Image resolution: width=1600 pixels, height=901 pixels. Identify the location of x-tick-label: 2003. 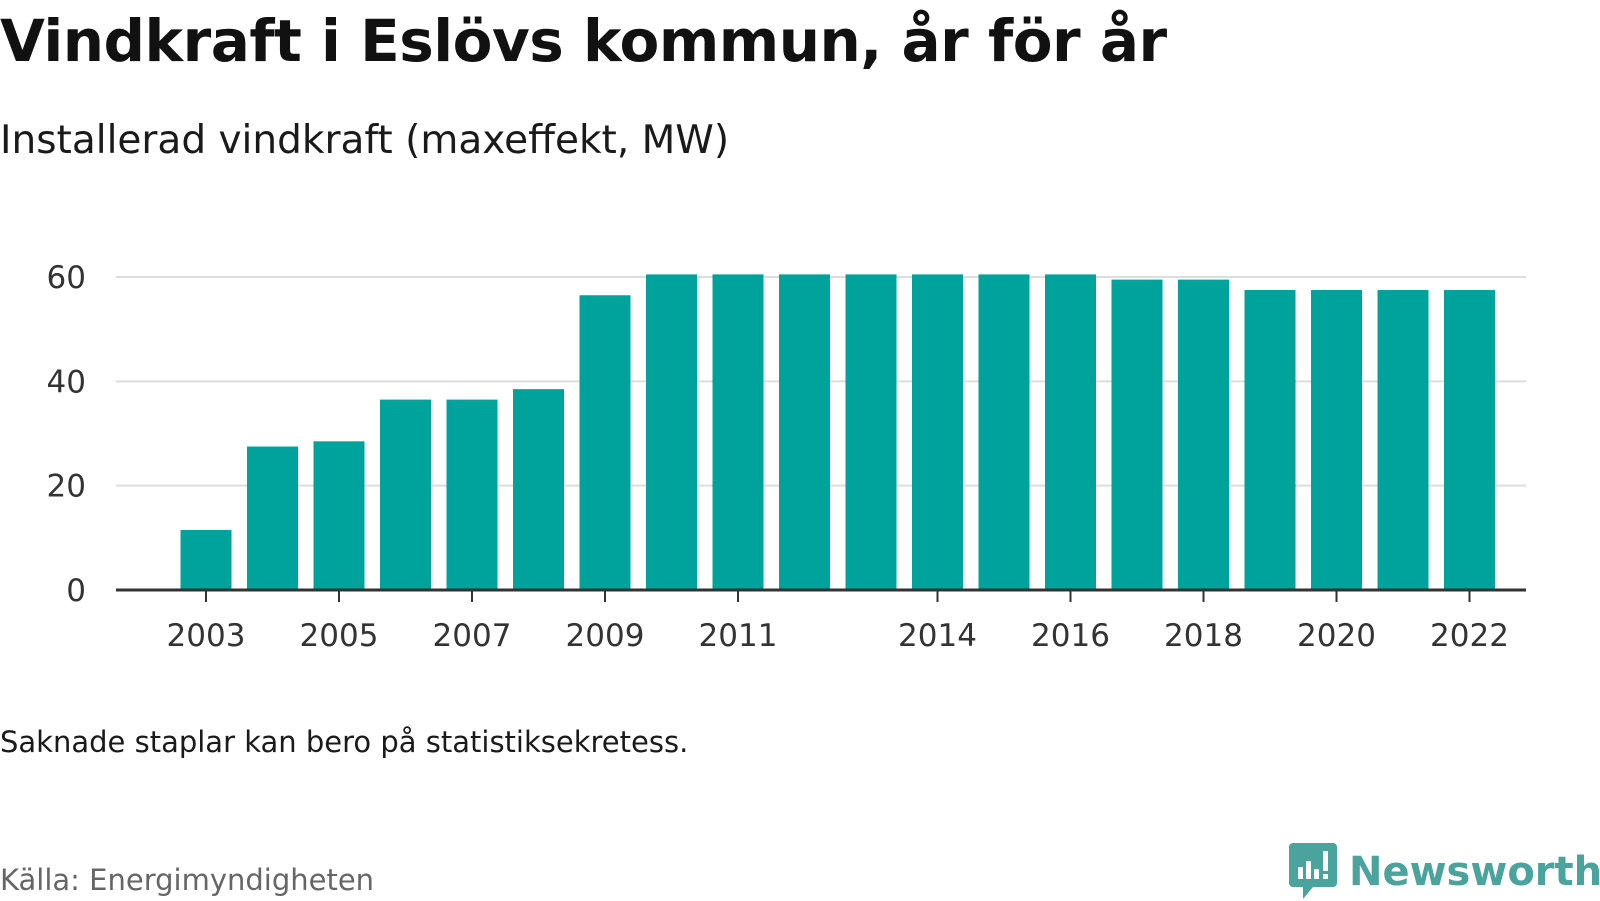
(206, 636).